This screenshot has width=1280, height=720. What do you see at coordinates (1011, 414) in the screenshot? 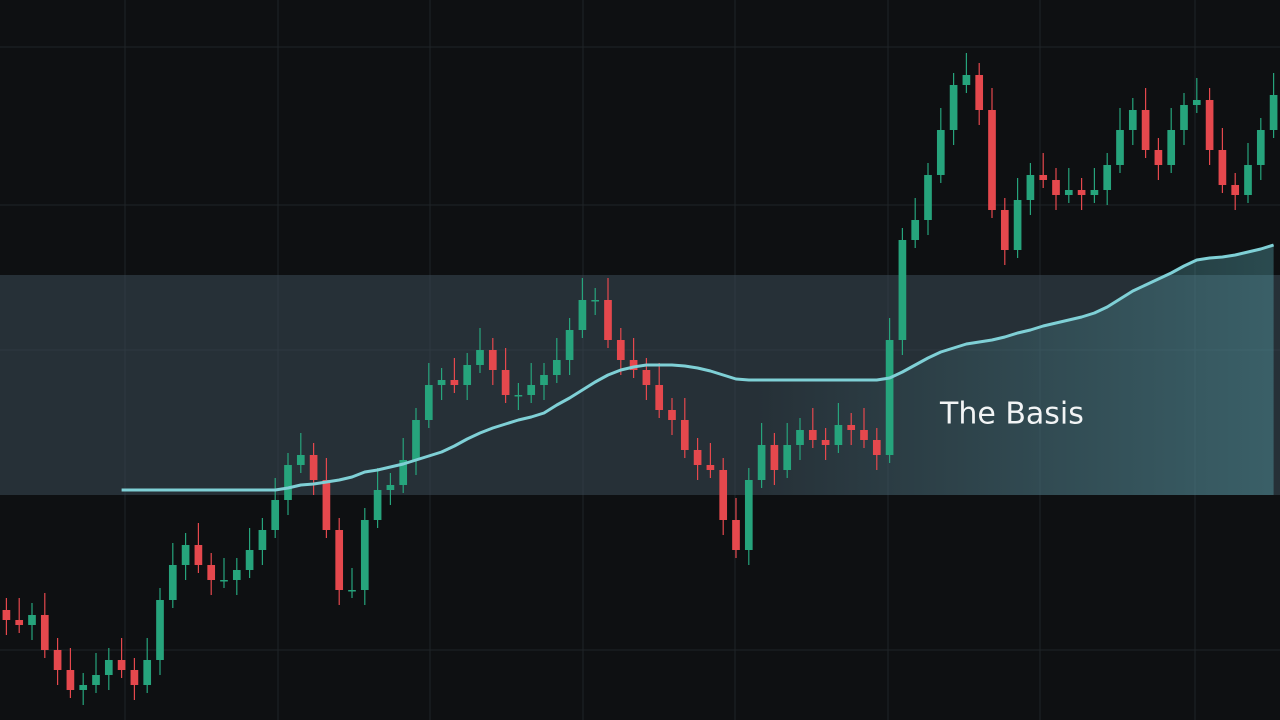
I see `annotation: The Basis` at bounding box center [1011, 414].